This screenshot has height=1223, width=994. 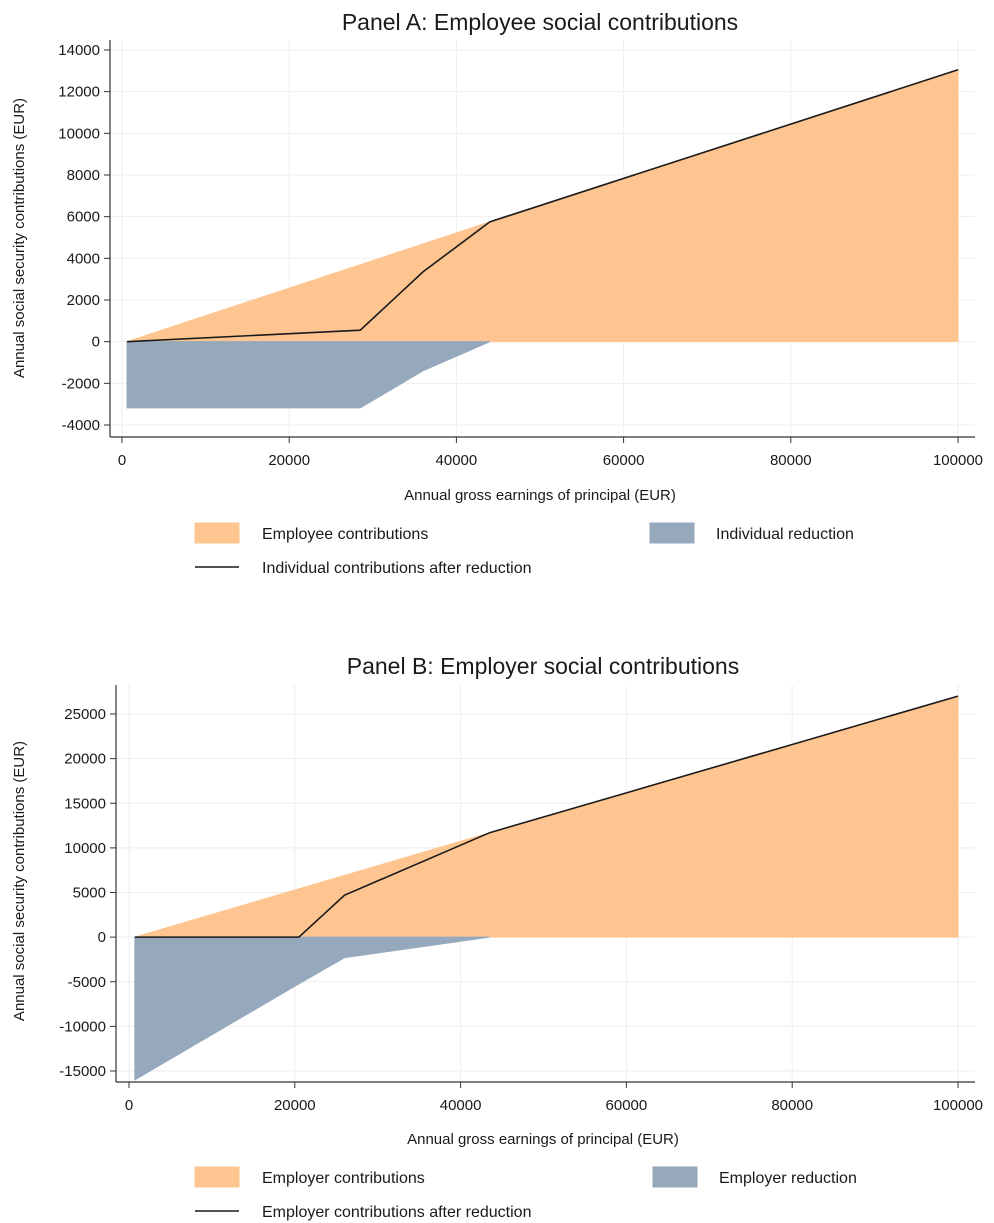 What do you see at coordinates (396, 1212) in the screenshot?
I see `panel-b-legend-line-label: Employer contributions after reduction` at bounding box center [396, 1212].